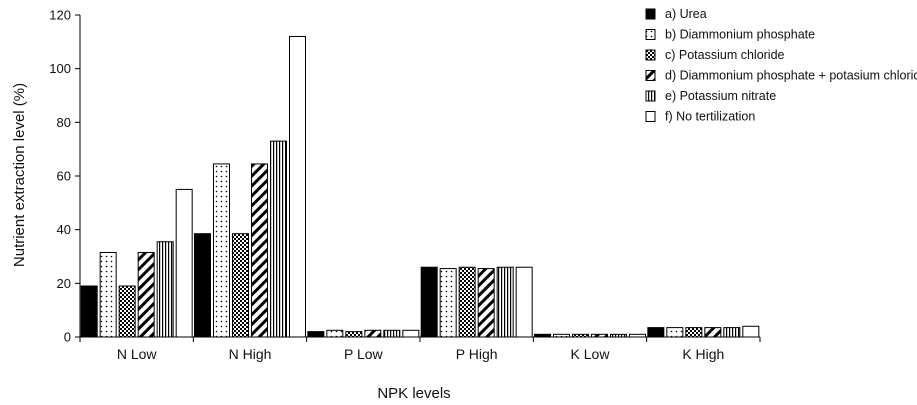 This screenshot has height=405, width=917. I want to click on x-tick-label: K Low, so click(591, 354).